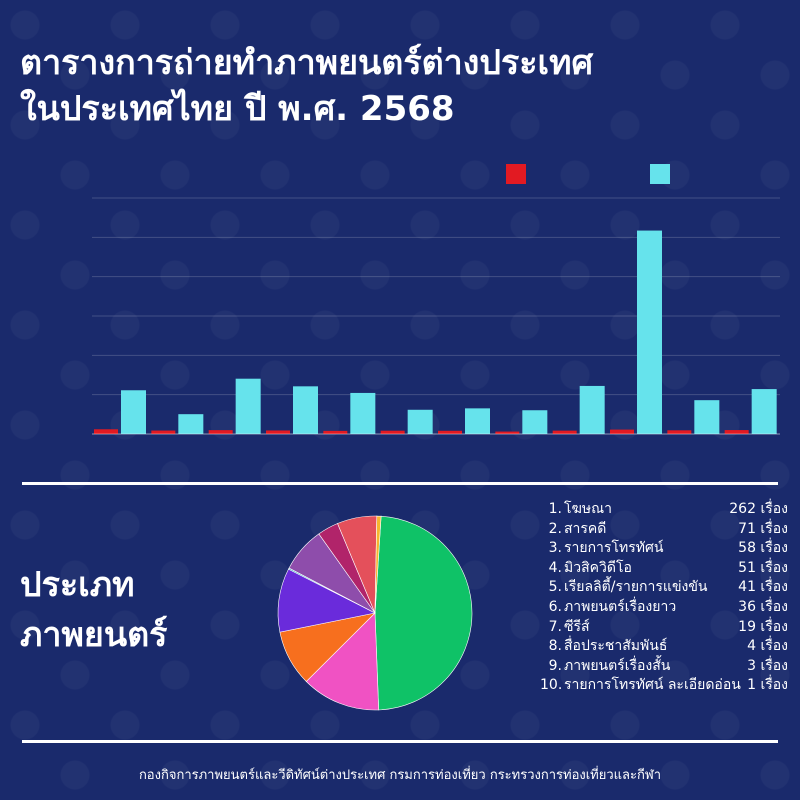  Describe the element at coordinates (555, 528) in the screenshot. I see `type-list-number: 2.` at that location.